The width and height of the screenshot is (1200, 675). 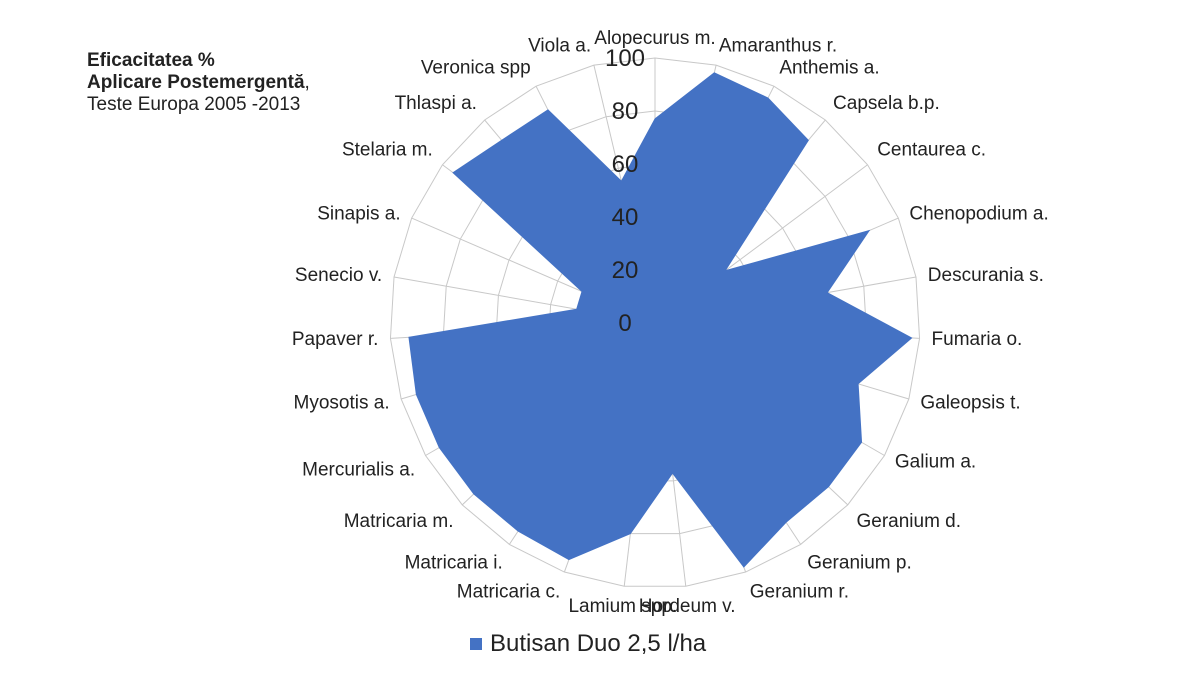 I want to click on category-label: Geranium p., so click(x=859, y=562).